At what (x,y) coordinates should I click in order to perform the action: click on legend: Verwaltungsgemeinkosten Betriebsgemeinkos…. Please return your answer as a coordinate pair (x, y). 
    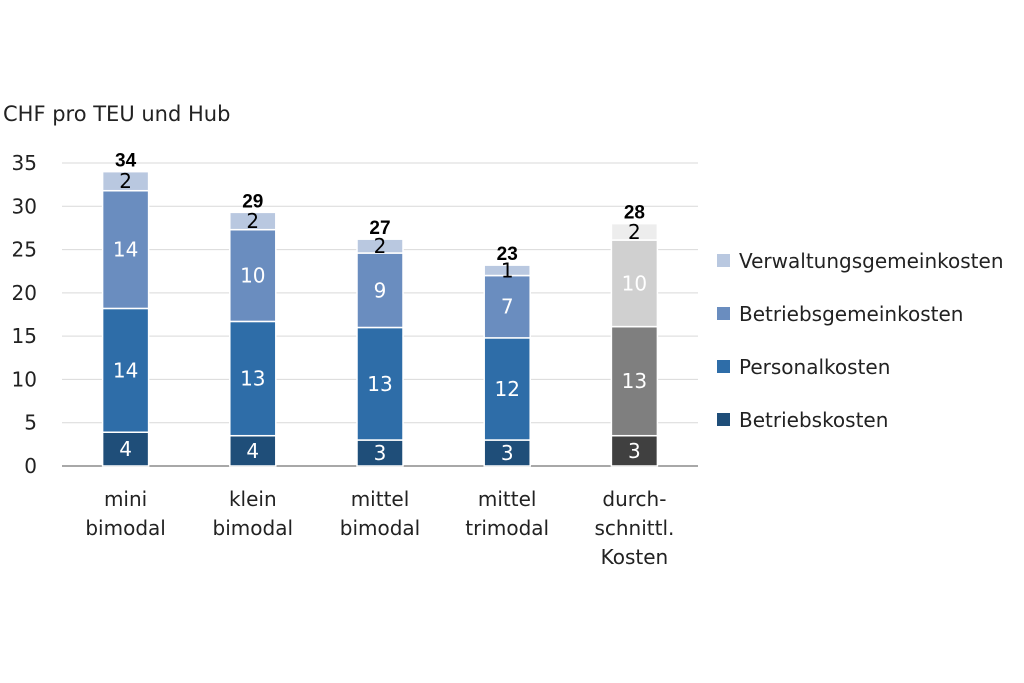
    Looking at the image, I should click on (860, 340).